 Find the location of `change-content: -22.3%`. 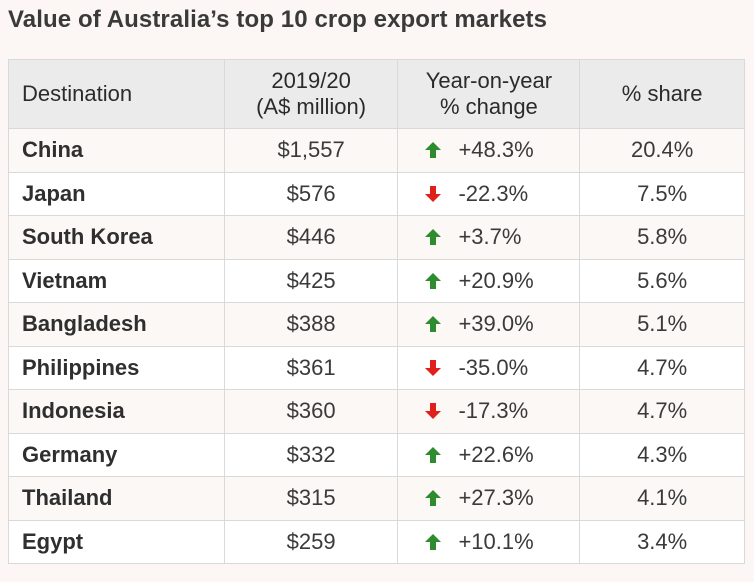

change-content: -22.3% is located at coordinates (501, 194).